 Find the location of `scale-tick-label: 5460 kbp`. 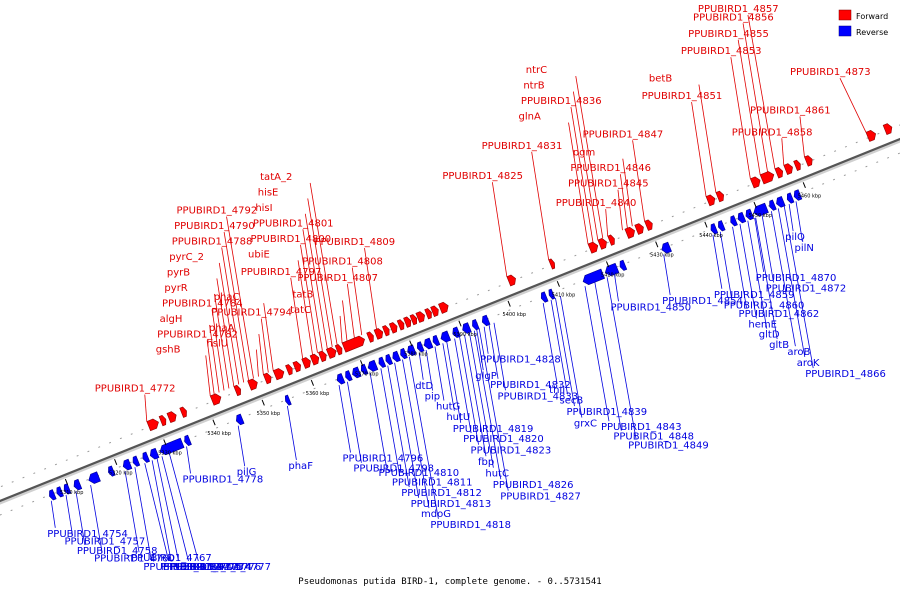

scale-tick-label: 5460 kbp is located at coordinates (810, 196).